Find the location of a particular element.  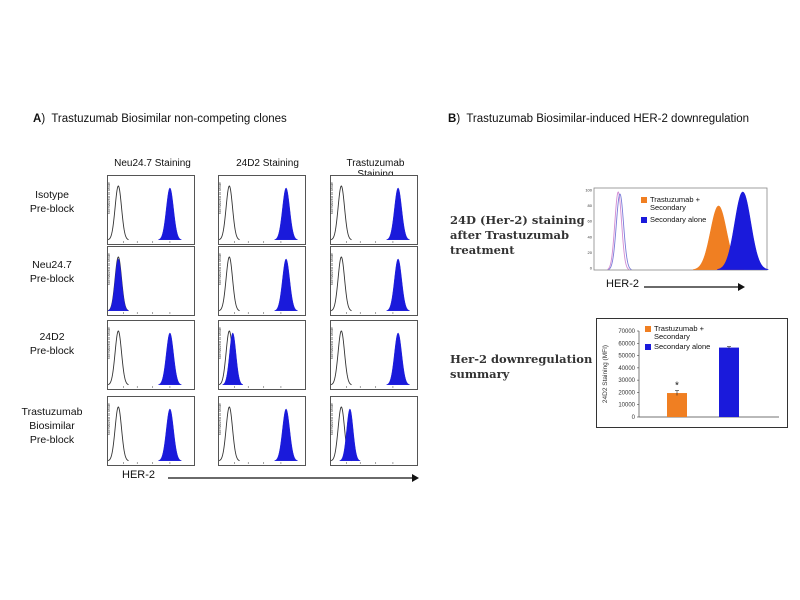

bar-legend-secondary: Secondary alone is located at coordinates (677, 347).